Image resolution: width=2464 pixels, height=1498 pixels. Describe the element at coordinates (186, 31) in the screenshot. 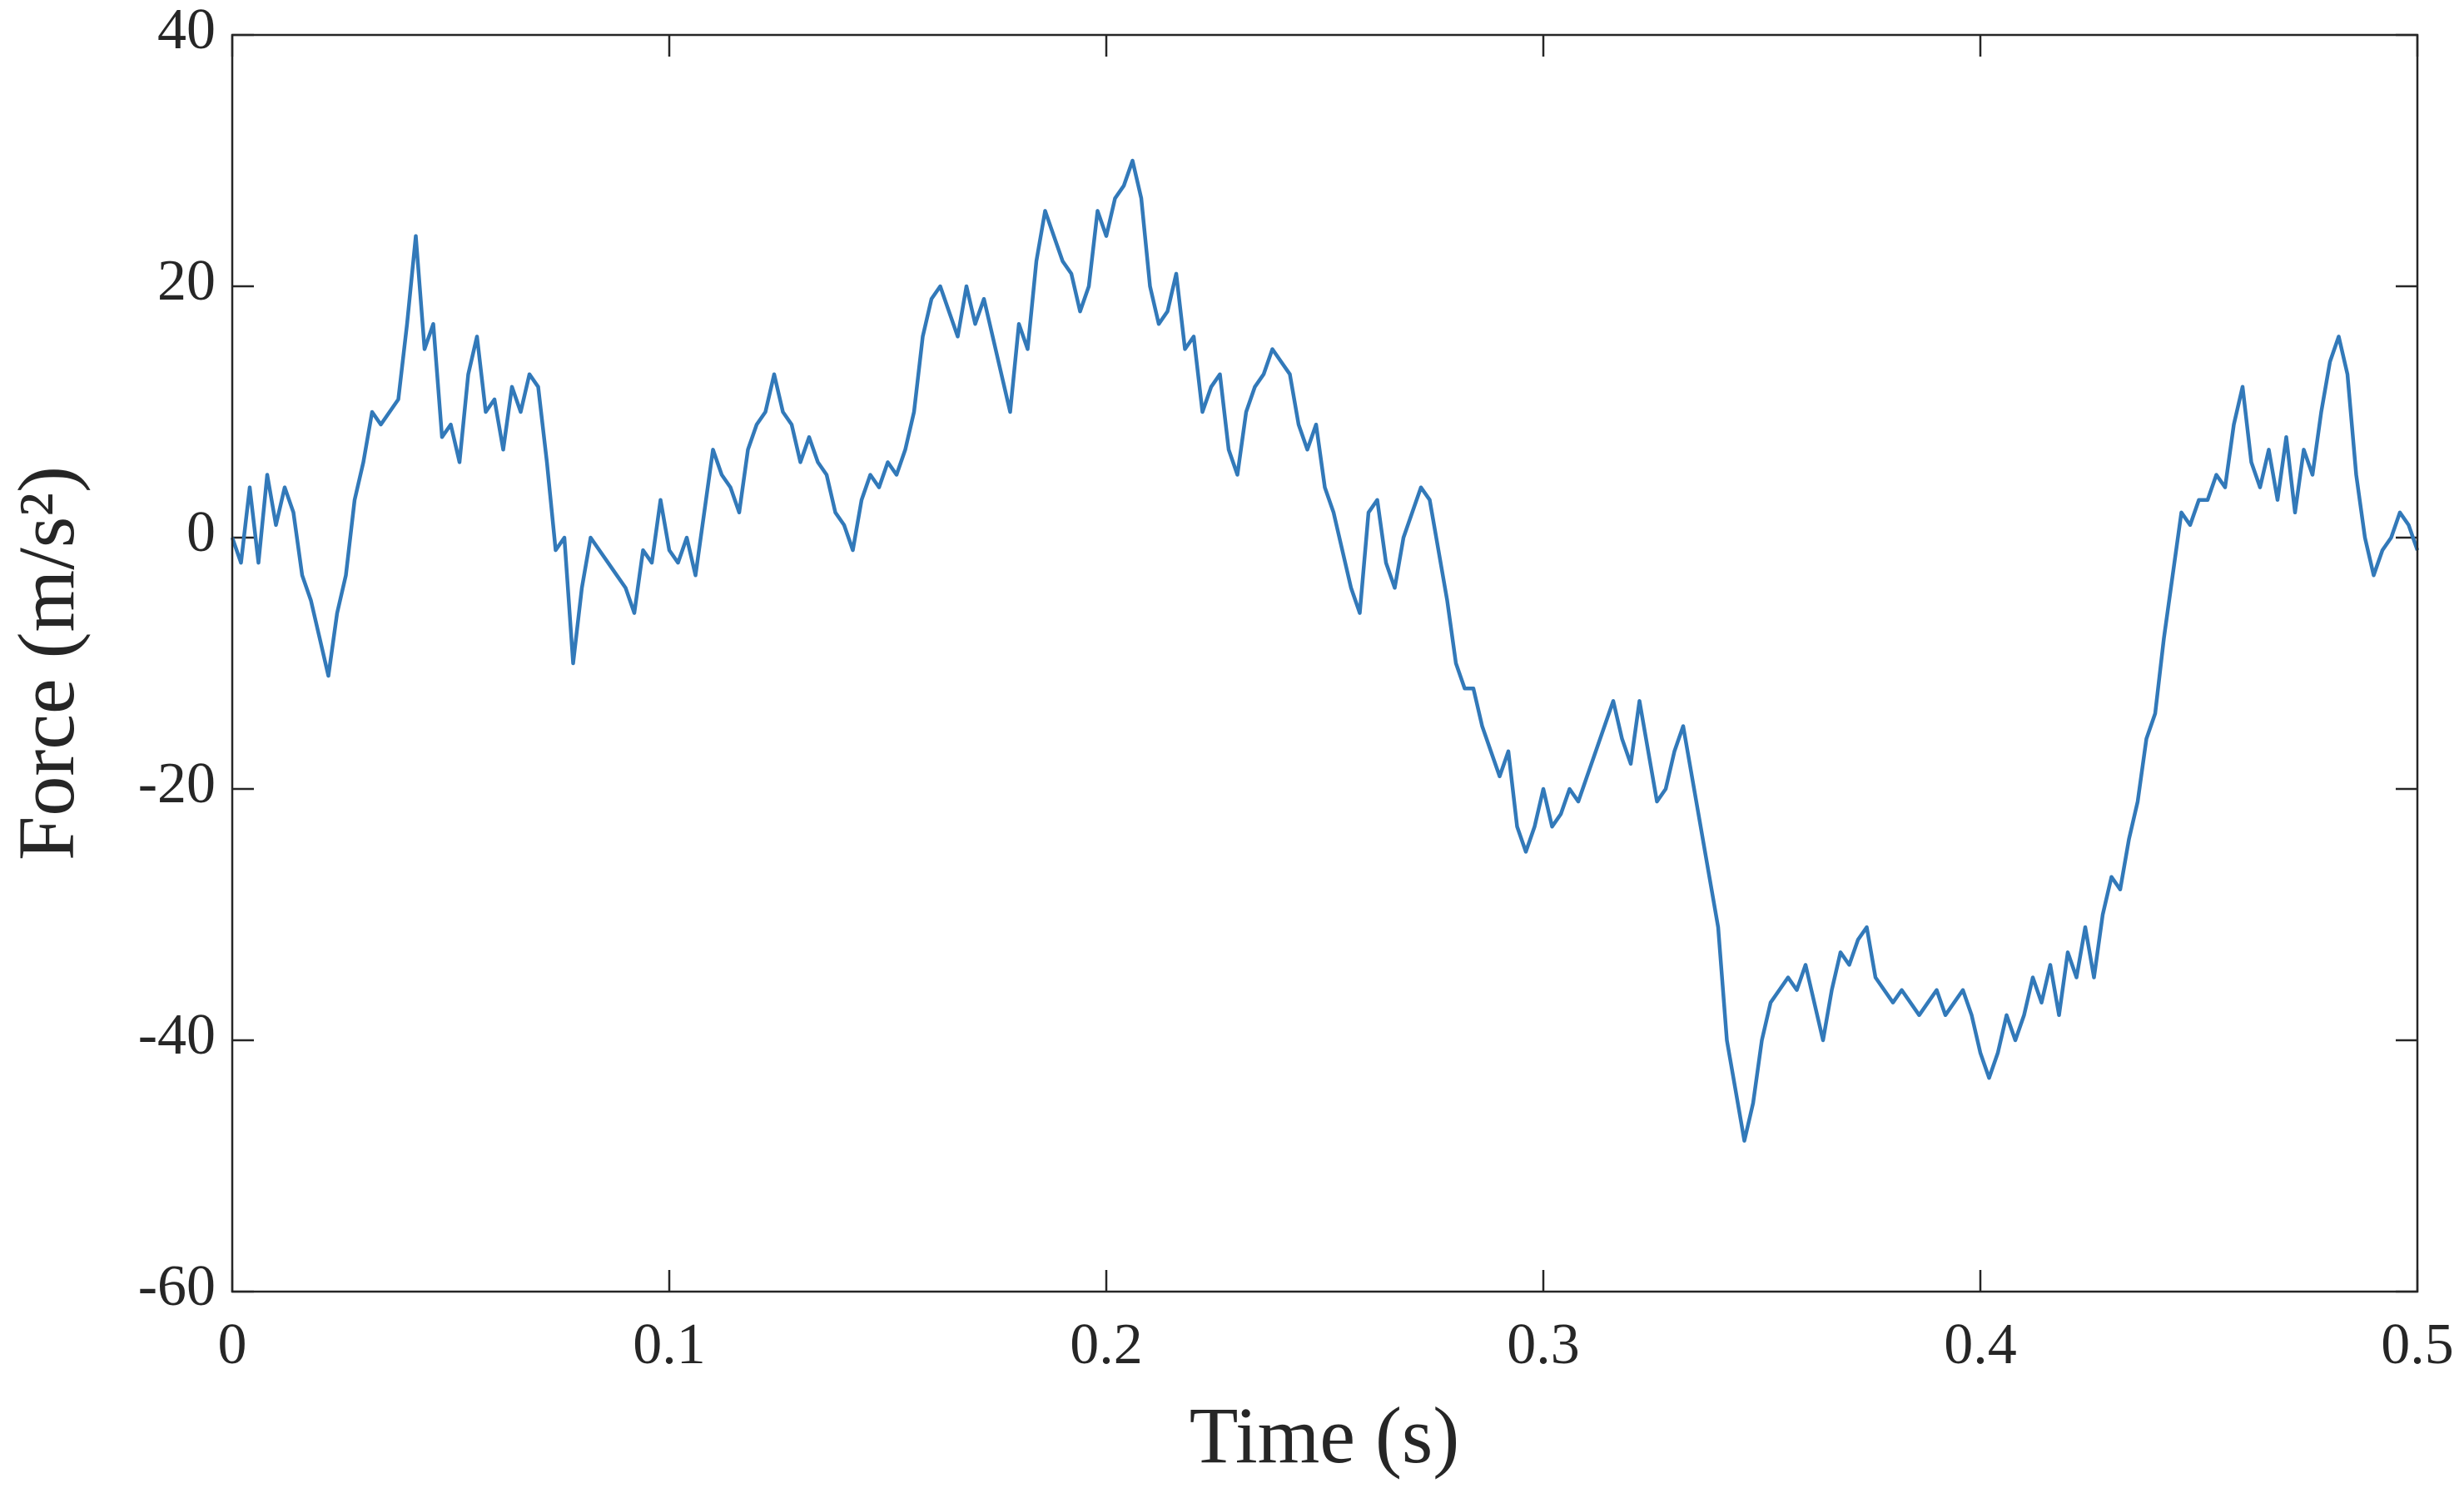

I see `y-tick-label: 40` at that location.